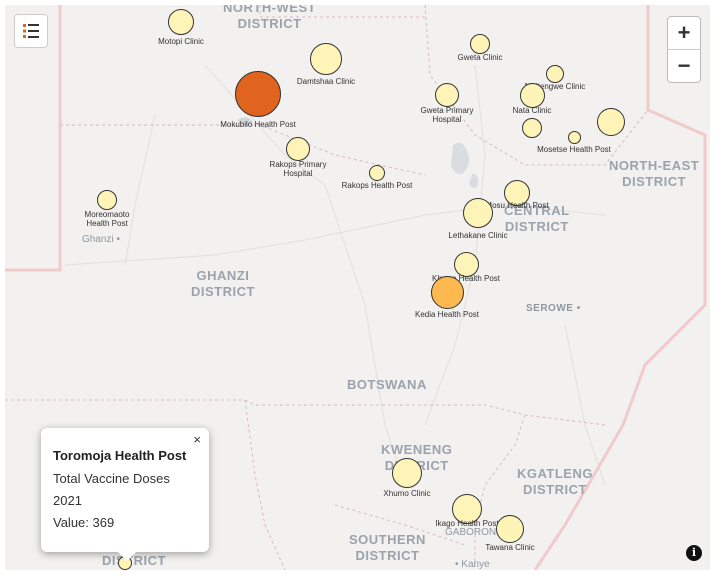 The width and height of the screenshot is (715, 575). I want to click on country-label: BOTSWANA, so click(387, 384).